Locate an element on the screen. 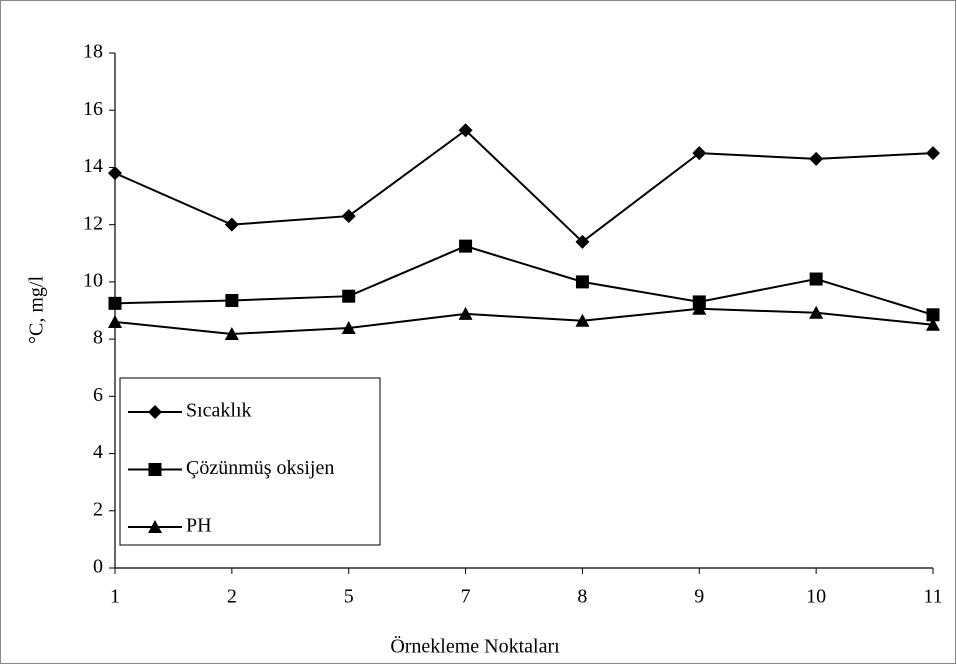 This screenshot has height=665, width=957. y-tick-label: 16 is located at coordinates (93, 109).